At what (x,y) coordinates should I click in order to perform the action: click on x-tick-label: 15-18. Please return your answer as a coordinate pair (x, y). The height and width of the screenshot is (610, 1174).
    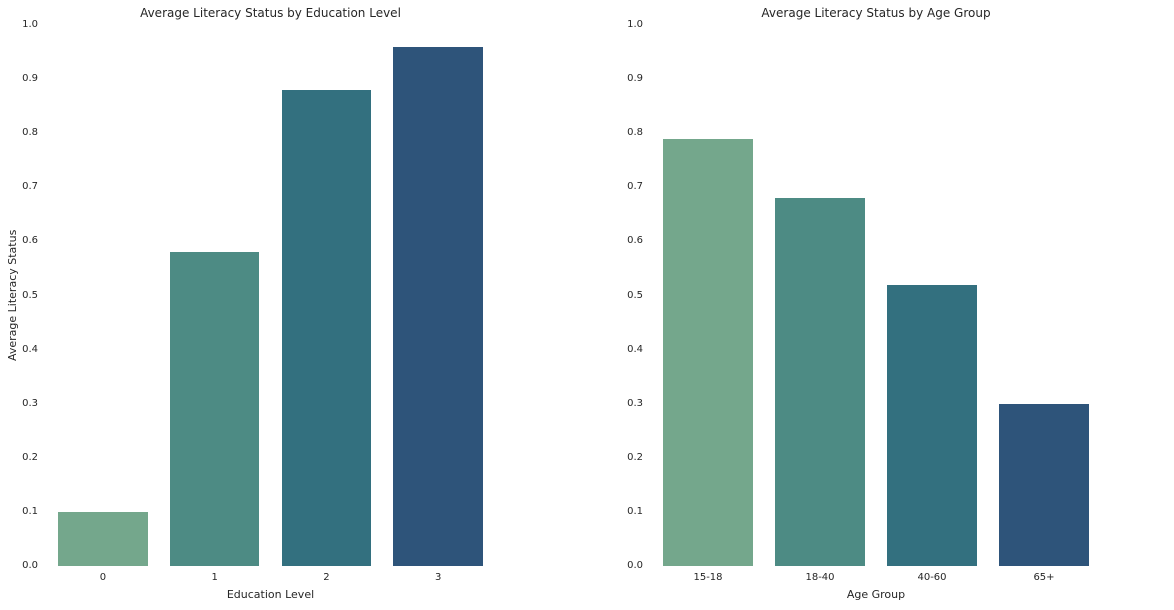
    Looking at the image, I should click on (708, 577).